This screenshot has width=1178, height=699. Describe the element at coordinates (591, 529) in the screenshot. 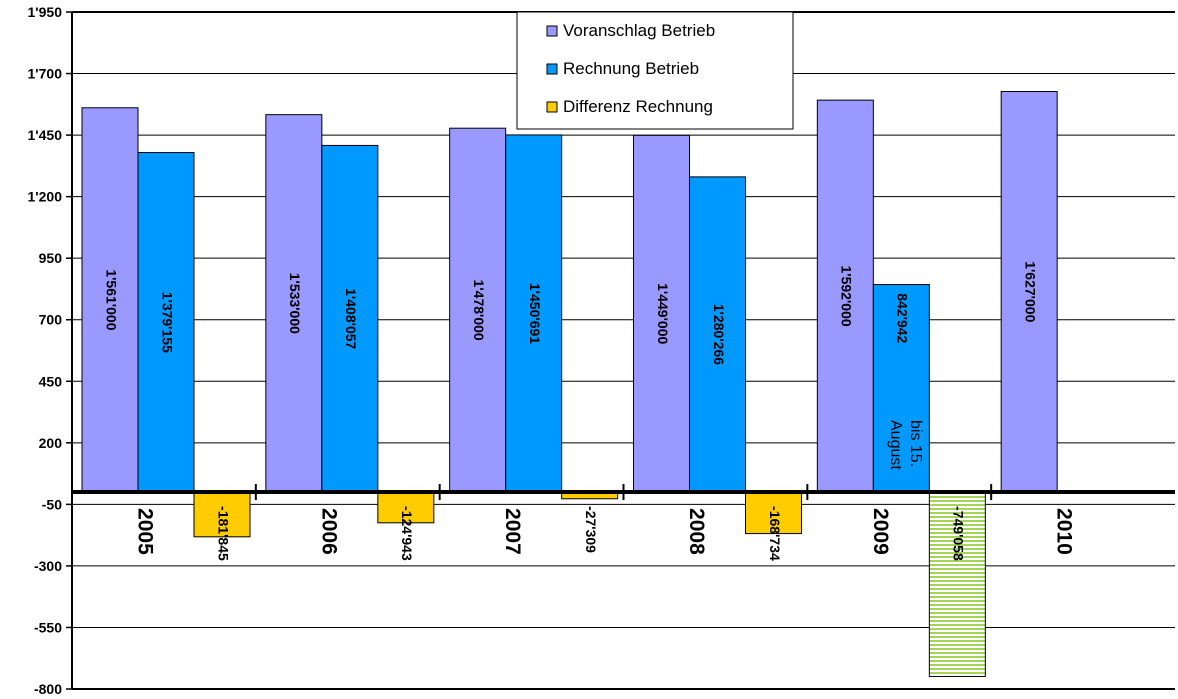

I see `data-label: -27'309` at that location.